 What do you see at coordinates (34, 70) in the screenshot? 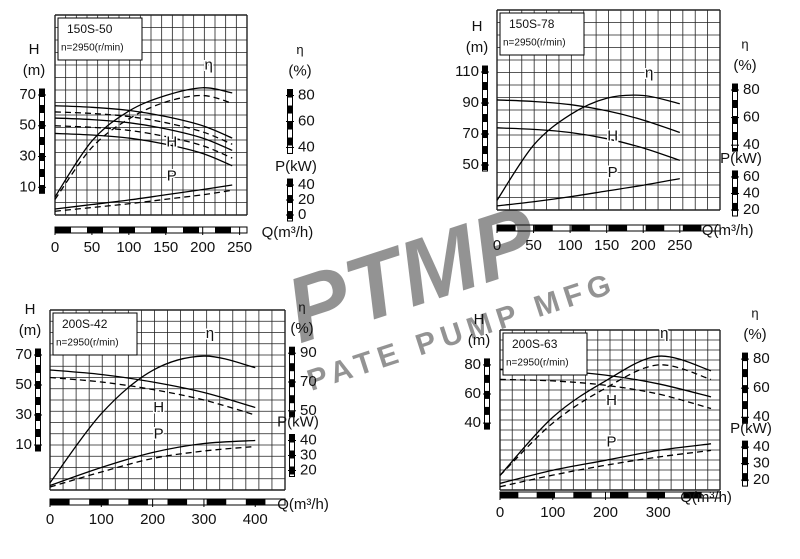
I see `y-axis-unit: (m)` at bounding box center [34, 70].